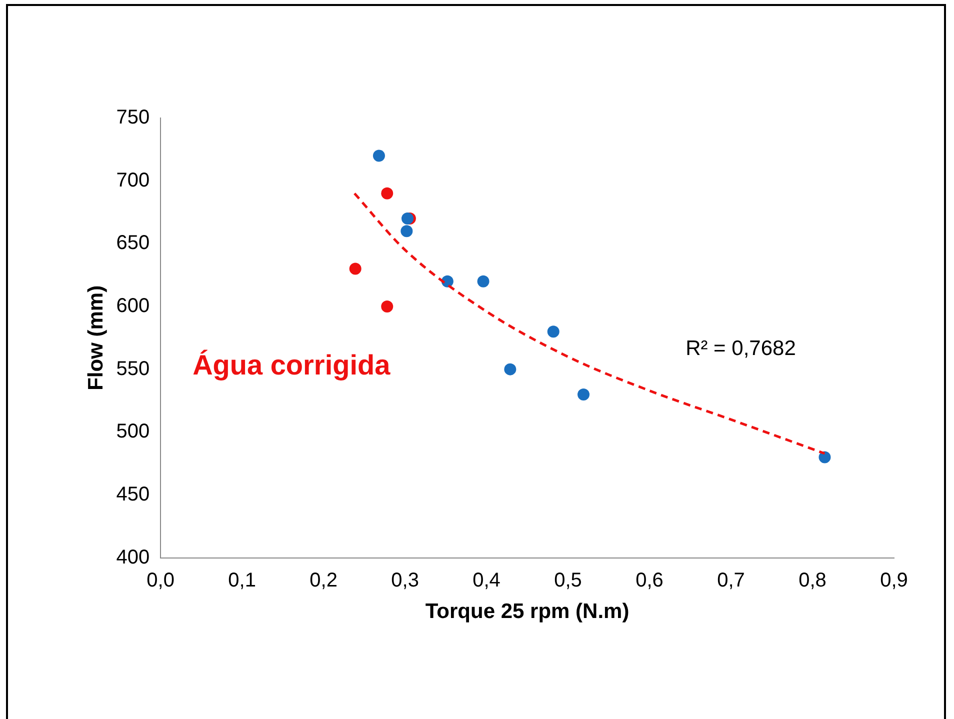  I want to click on y-tick-label: 600, so click(133, 306).